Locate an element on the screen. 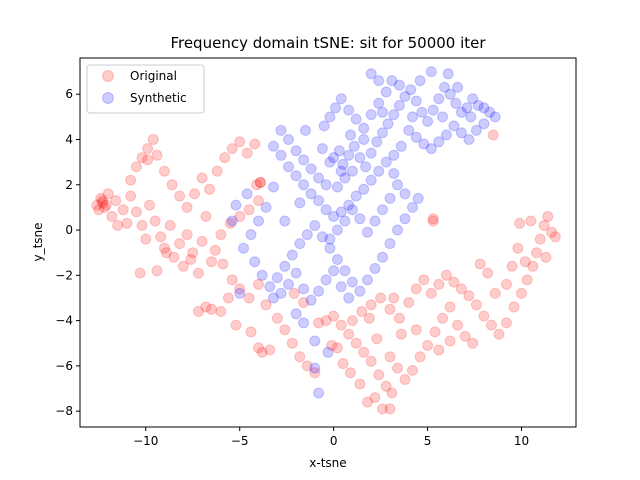 Image resolution: width=640 pixels, height=480 pixels. y-tick-label: 6 is located at coordinates (69, 94).